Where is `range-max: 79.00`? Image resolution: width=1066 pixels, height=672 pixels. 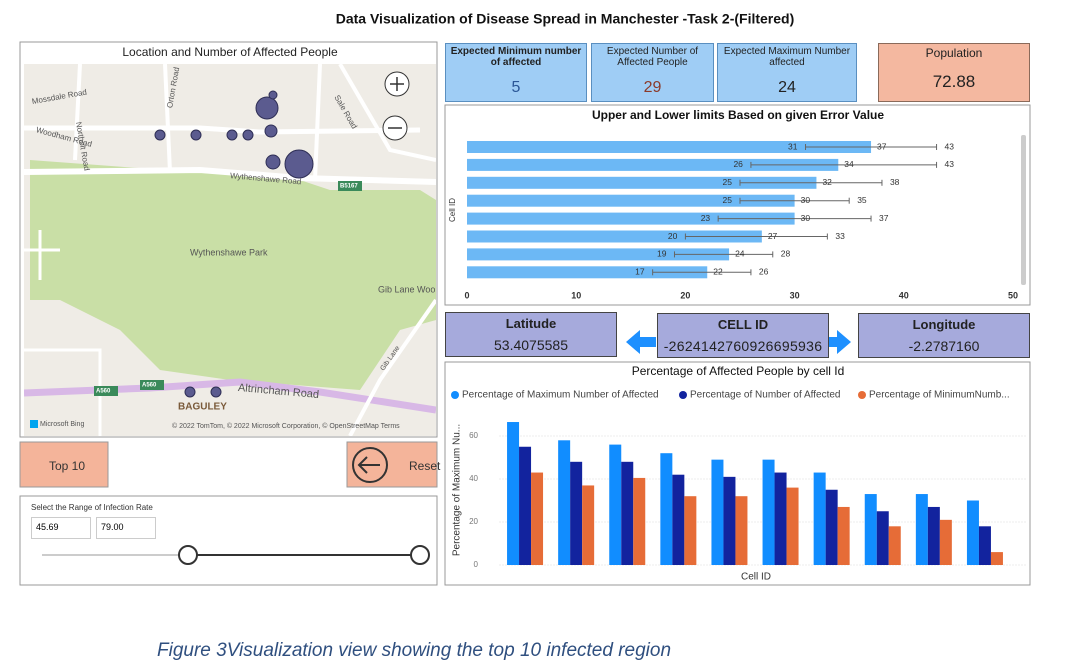
range-max: 79.00 is located at coordinates (126, 528).